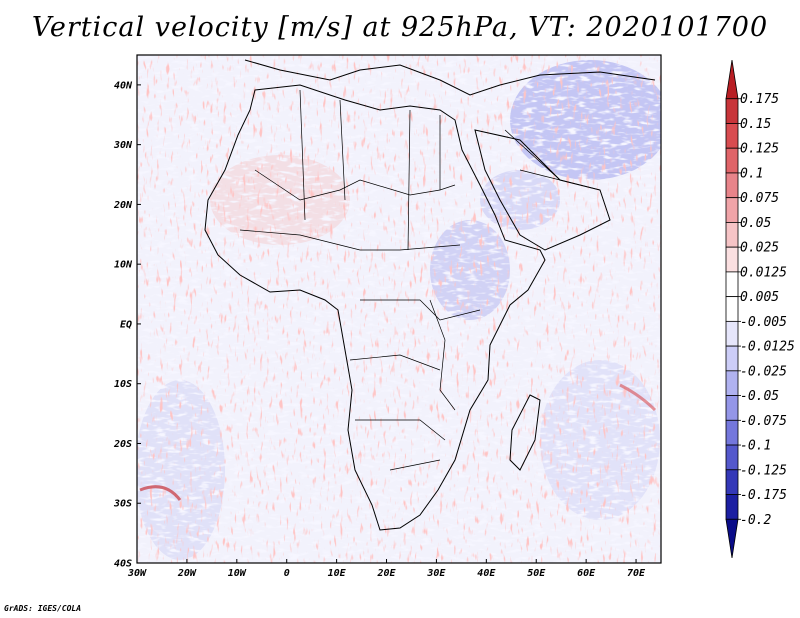 The height and width of the screenshot is (618, 800). What do you see at coordinates (123, 384) in the screenshot?
I see `lat-tick-label: 10S` at bounding box center [123, 384].